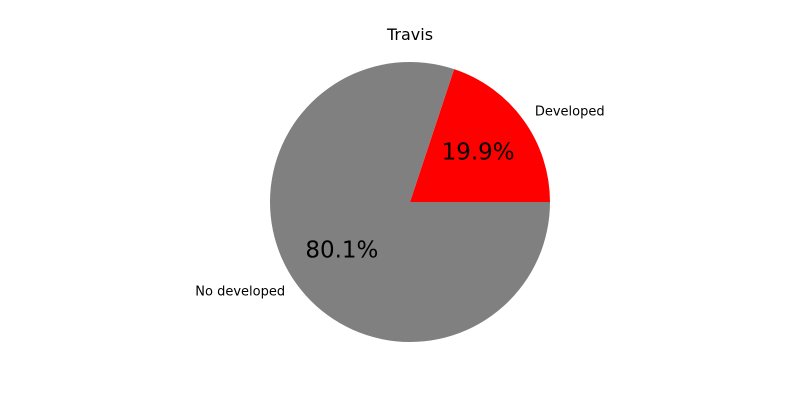 The image size is (800, 400). Describe the element at coordinates (480, 135) in the screenshot. I see `pie-slice-developed` at that location.